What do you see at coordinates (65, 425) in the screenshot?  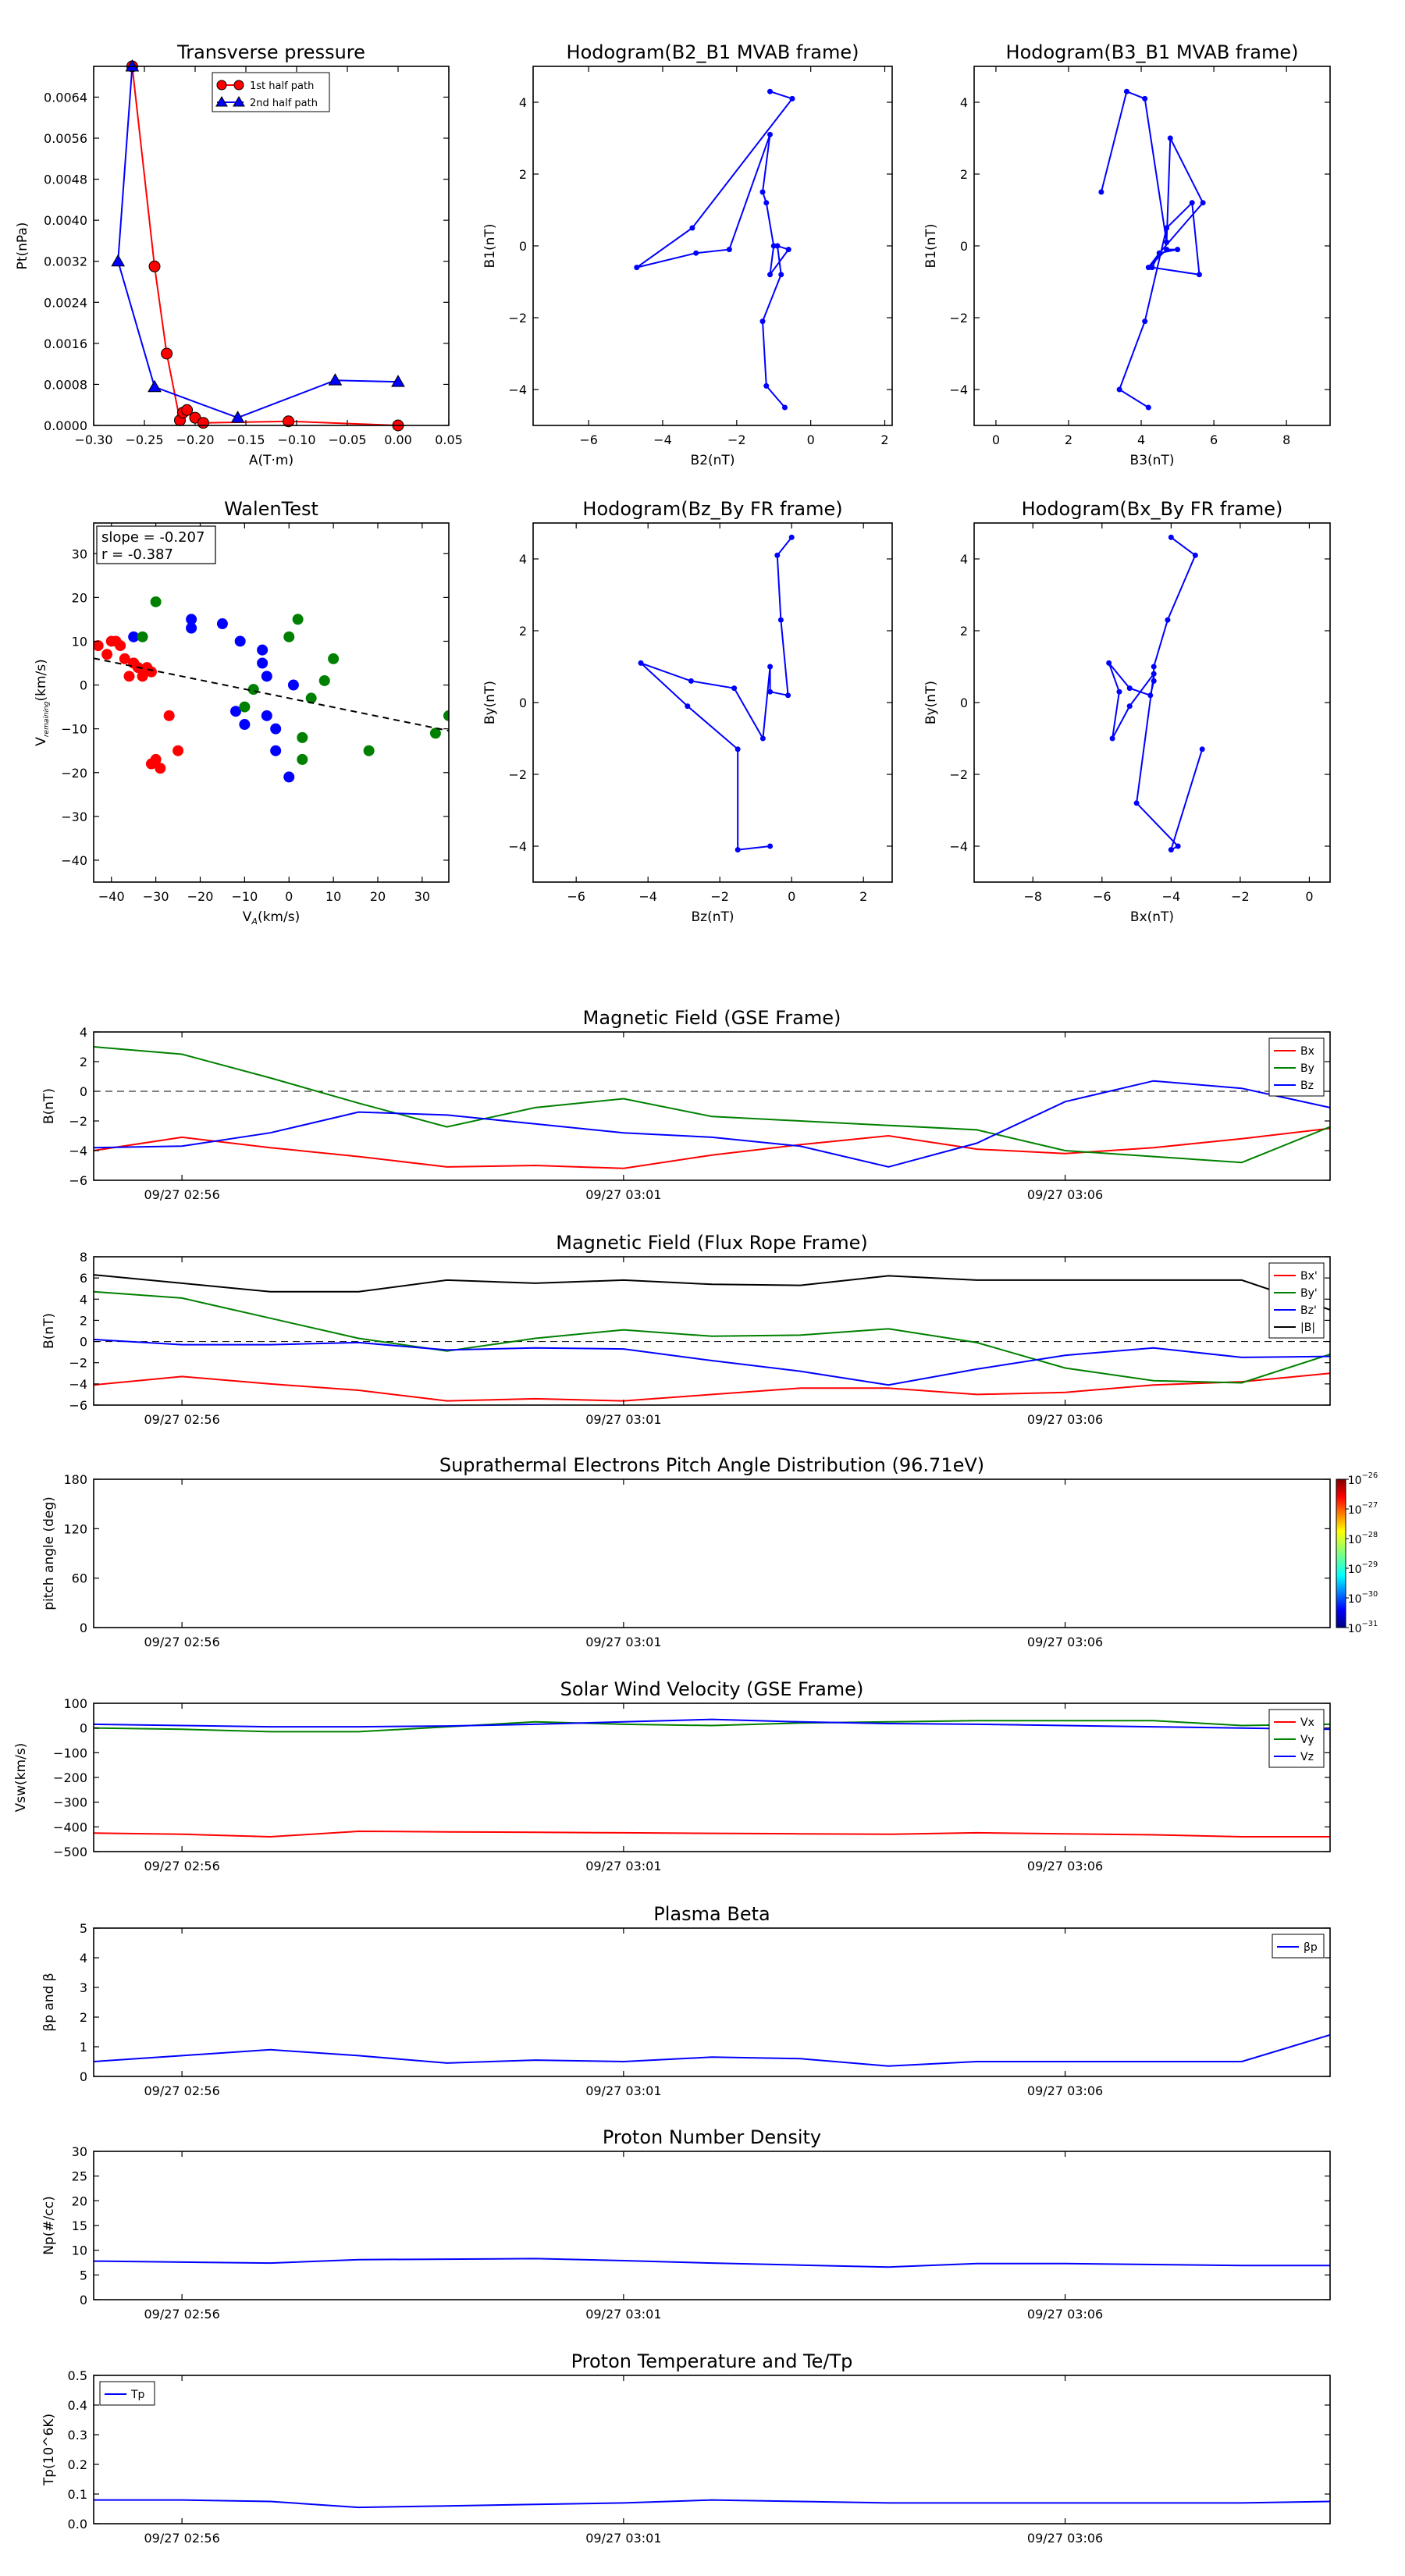 I see `y-tick-label: 0.0000` at bounding box center [65, 425].